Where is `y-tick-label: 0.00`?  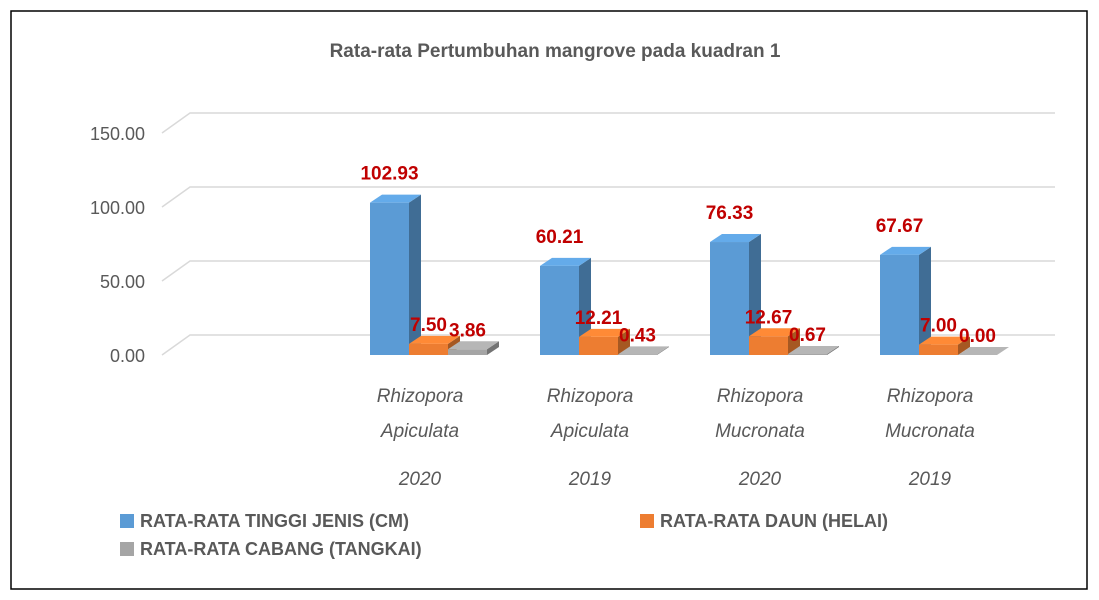 y-tick-label: 0.00 is located at coordinates (127, 356).